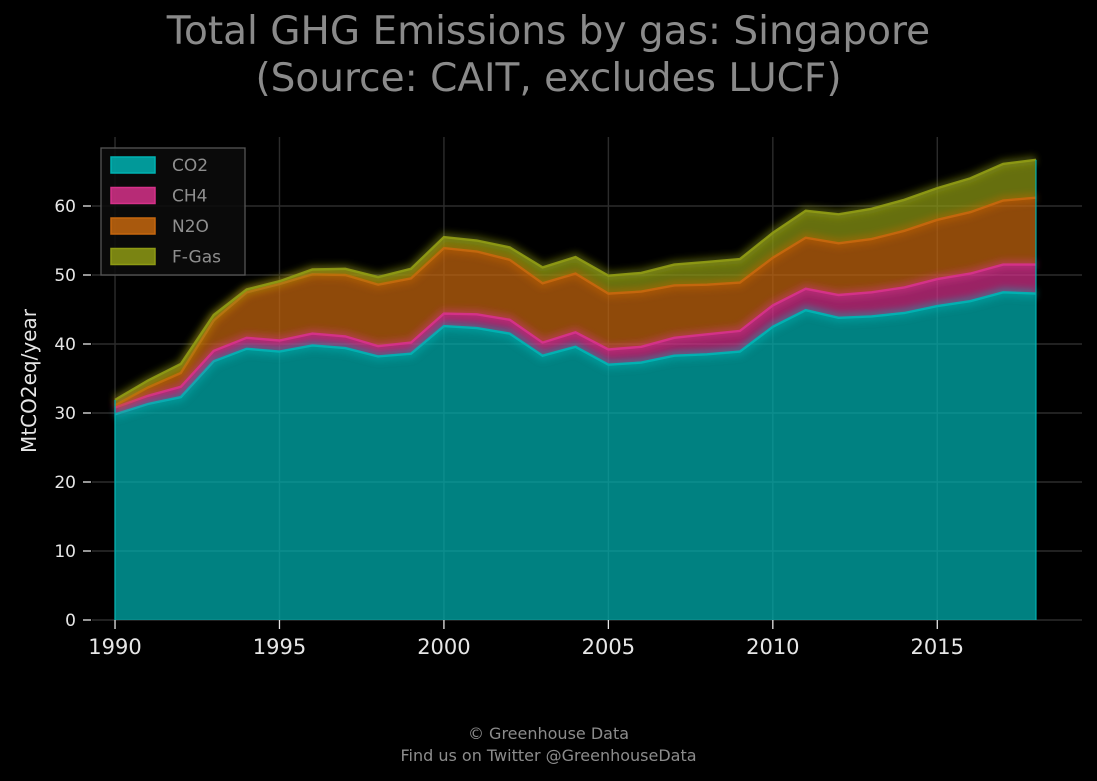 This screenshot has height=781, width=1097. What do you see at coordinates (548, 31) in the screenshot?
I see `chart-title: Total GHG Emissions by gas: Singapore` at bounding box center [548, 31].